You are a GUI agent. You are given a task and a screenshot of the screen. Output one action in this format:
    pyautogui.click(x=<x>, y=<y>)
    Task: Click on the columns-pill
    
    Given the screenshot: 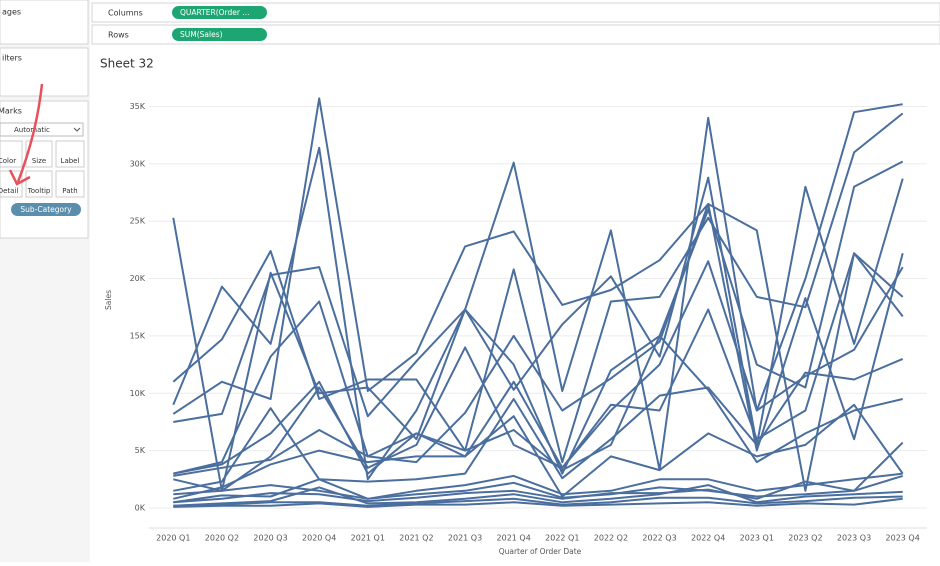 What is the action you would take?
    pyautogui.click(x=219, y=12)
    